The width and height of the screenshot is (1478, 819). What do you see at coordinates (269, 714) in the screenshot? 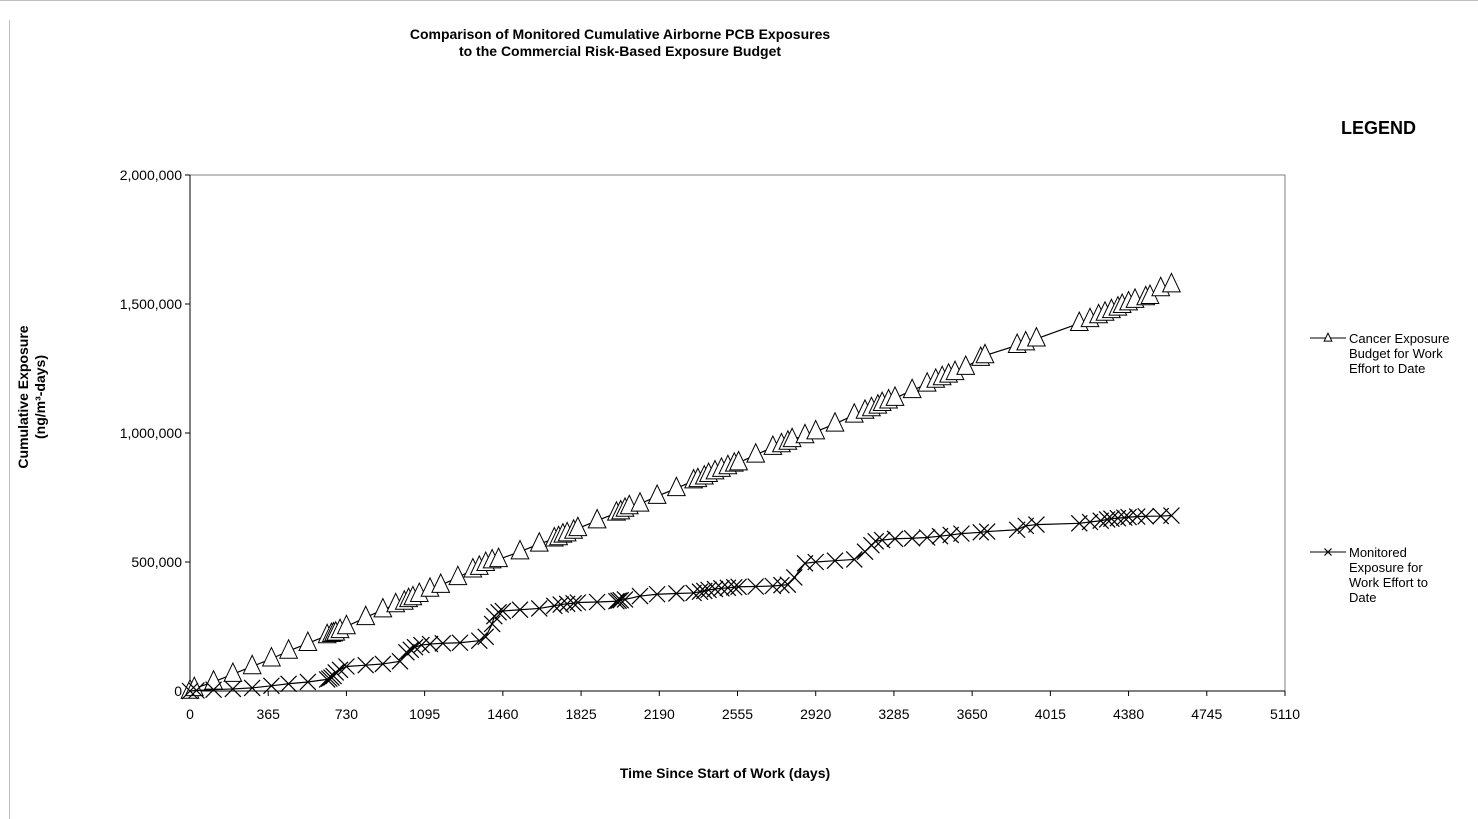
I see `x-tick-label: 365` at bounding box center [269, 714].